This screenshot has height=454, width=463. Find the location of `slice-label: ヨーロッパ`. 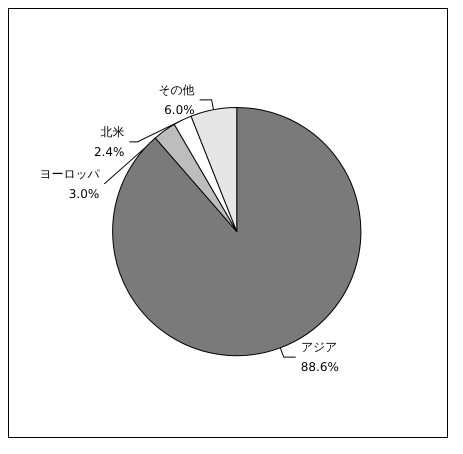

slice-label: ヨーロッパ is located at coordinates (69, 173).